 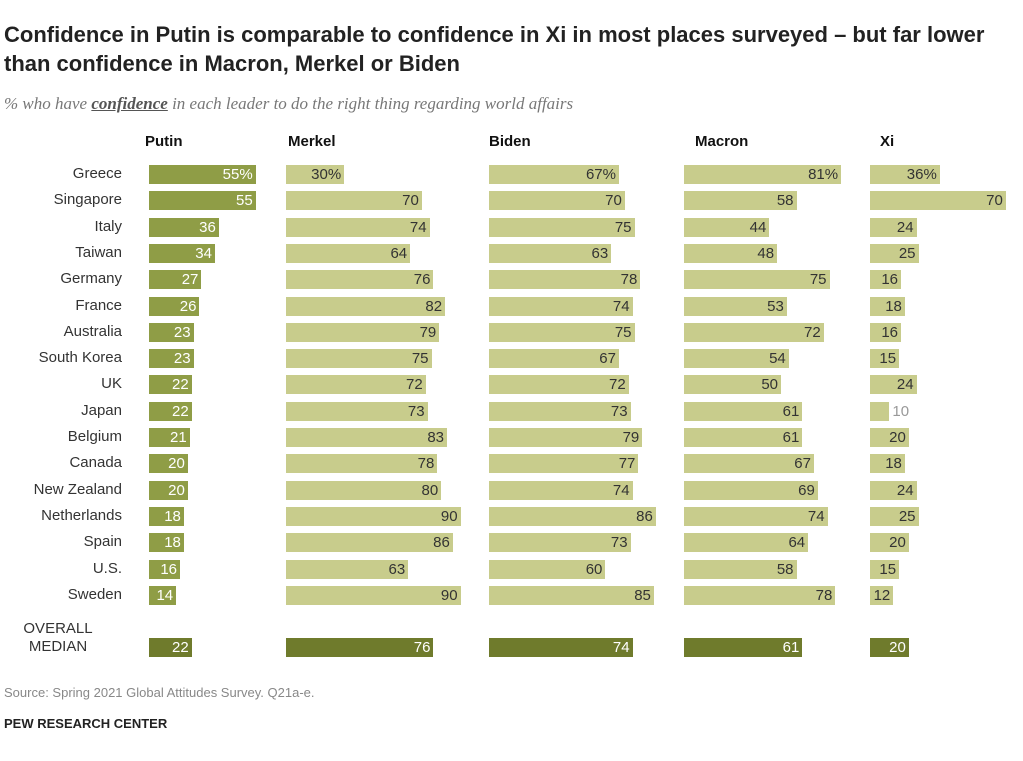 What do you see at coordinates (769, 385) in the screenshot?
I see `value-label: 50` at bounding box center [769, 385].